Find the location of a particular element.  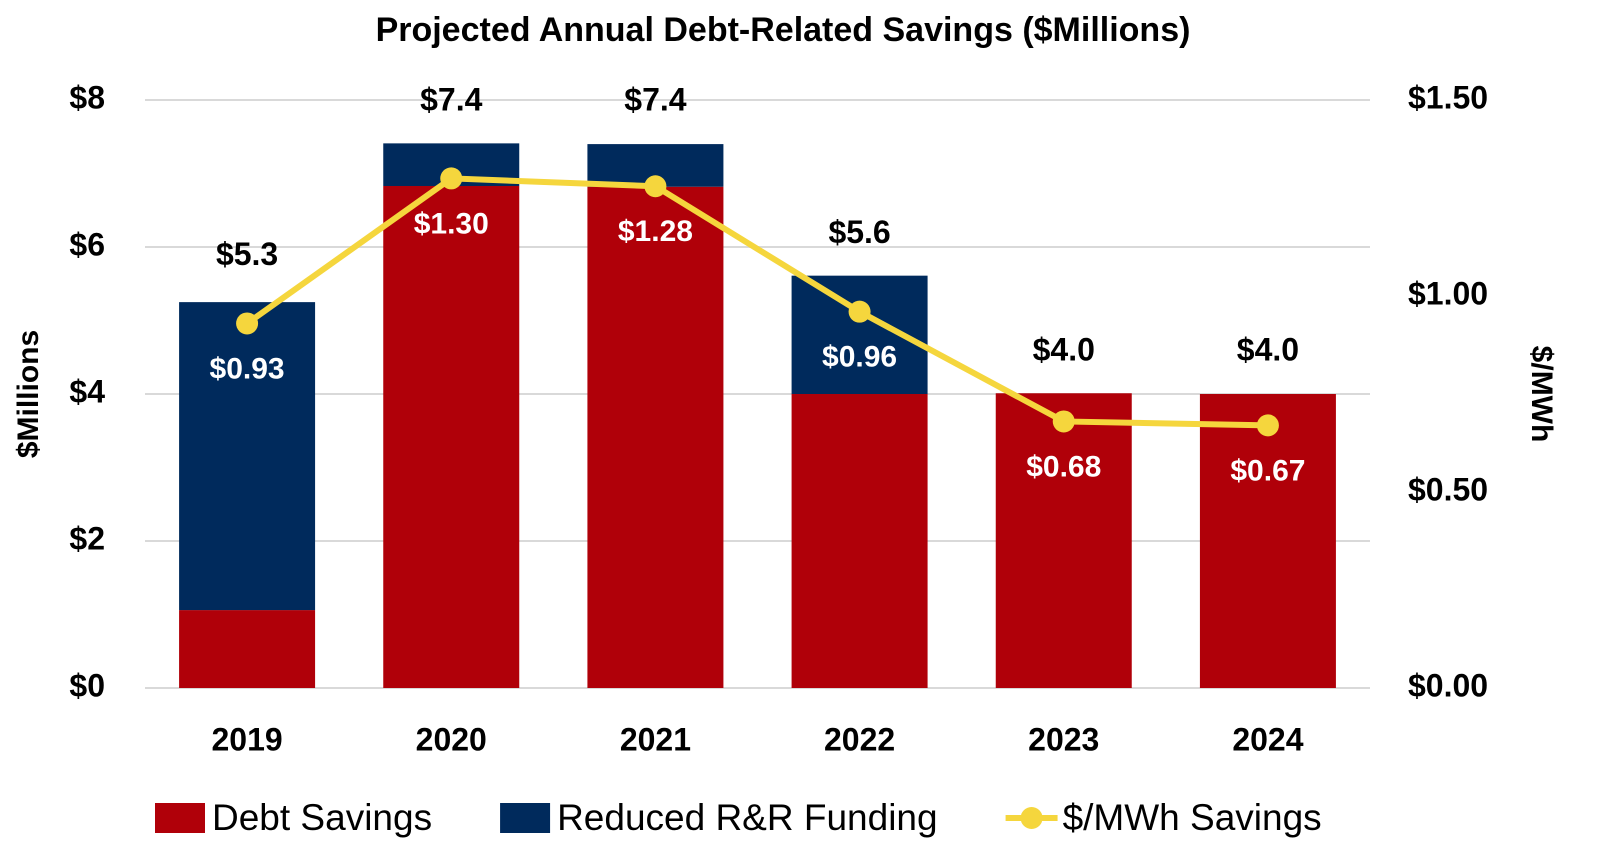

y-tick-label: $4 is located at coordinates (87, 391).